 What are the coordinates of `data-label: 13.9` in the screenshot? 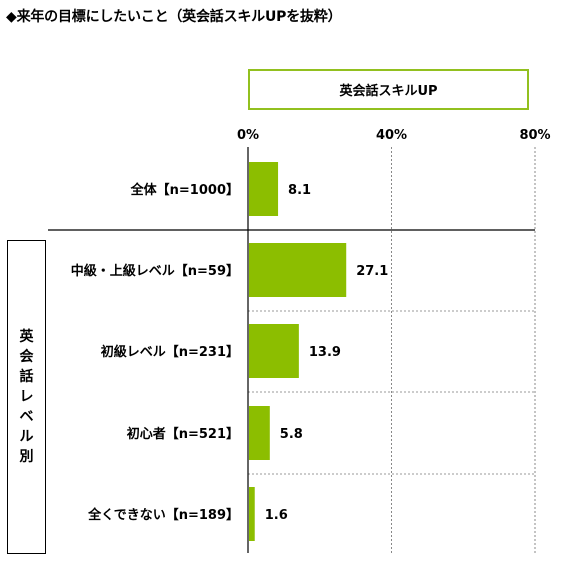 It's located at (325, 352).